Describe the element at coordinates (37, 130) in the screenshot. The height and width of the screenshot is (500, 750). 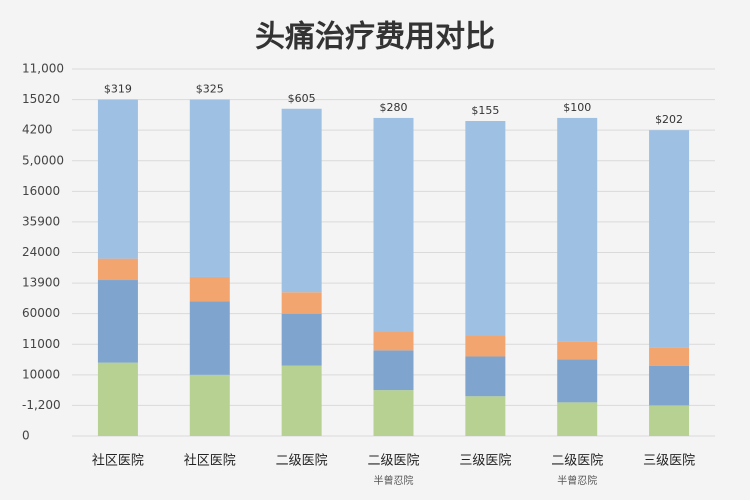
I see `y-tick-label: 4200` at that location.